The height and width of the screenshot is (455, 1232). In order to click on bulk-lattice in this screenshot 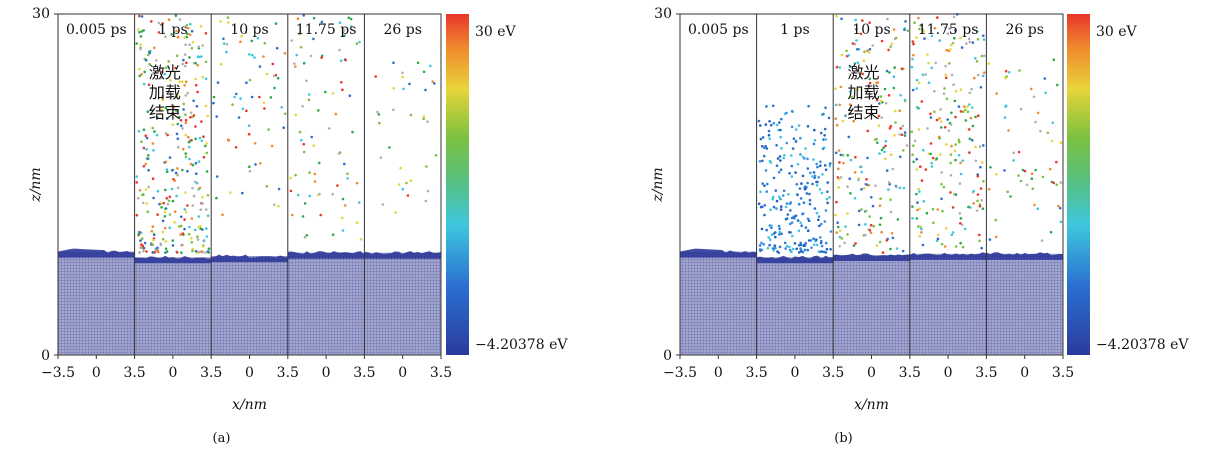, I will do `click(871, 304)`.